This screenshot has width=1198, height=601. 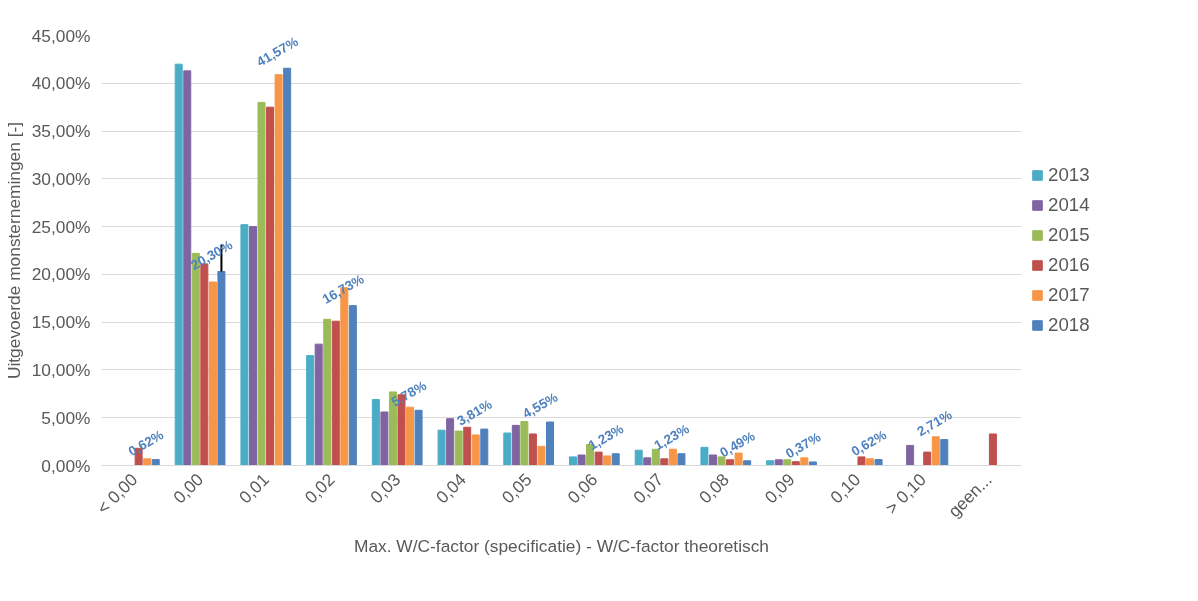 I want to click on y-tick-label: 10,00%, so click(x=61, y=369).